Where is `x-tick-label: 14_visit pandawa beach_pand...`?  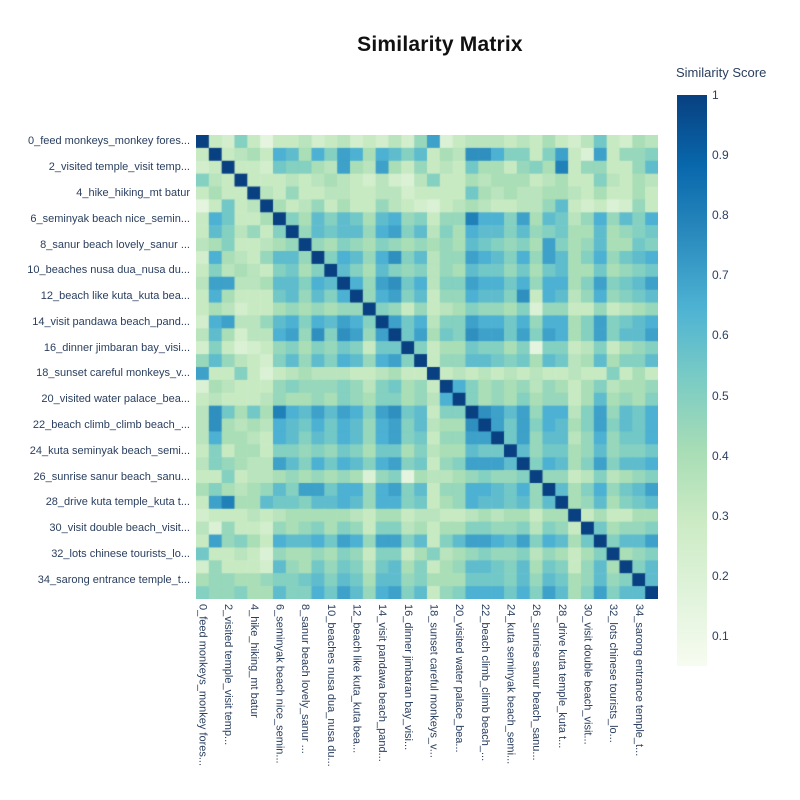
x-tick-label: 14_visit pandawa beach_pand... is located at coordinates (382, 683).